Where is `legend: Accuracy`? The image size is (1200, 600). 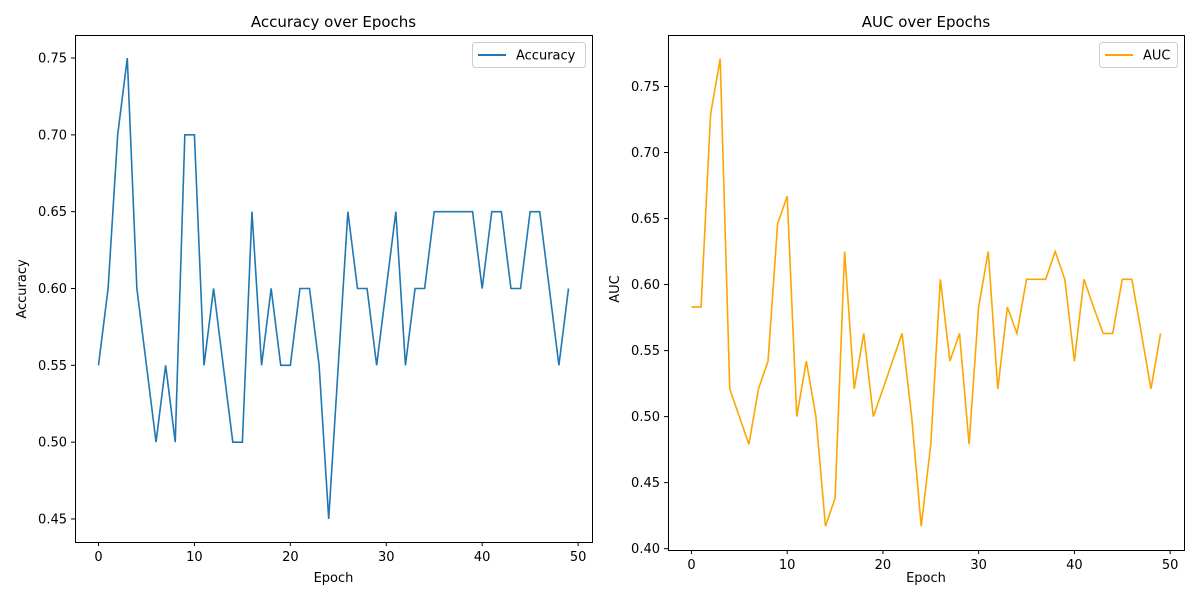 legend: Accuracy is located at coordinates (529, 55).